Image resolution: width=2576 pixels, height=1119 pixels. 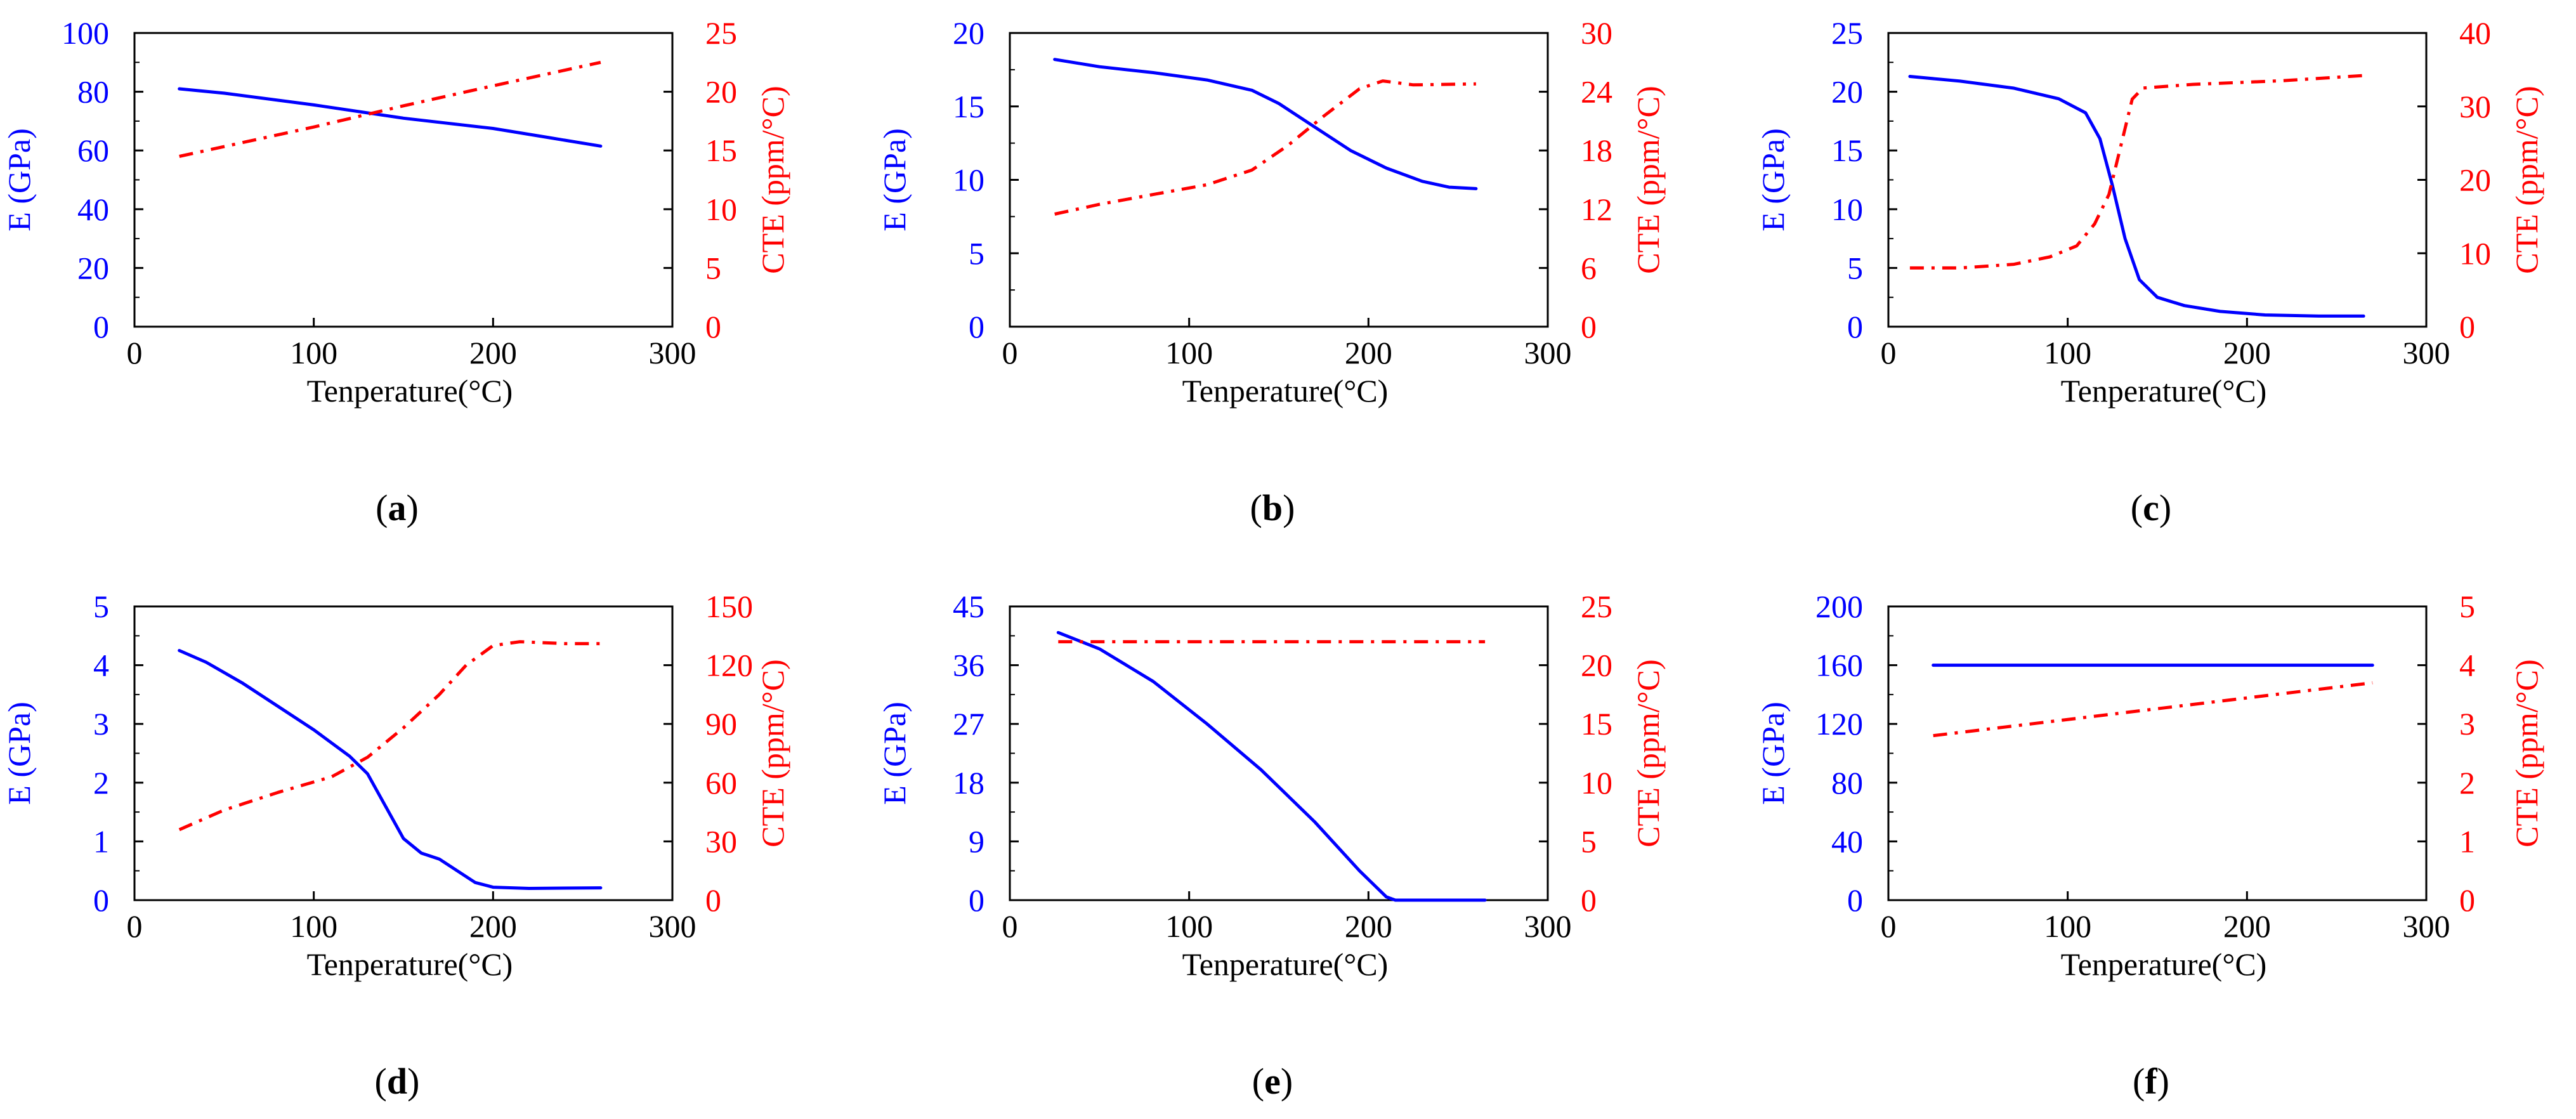 I want to click on y-right-tick-label: 40, so click(x=2475, y=33).